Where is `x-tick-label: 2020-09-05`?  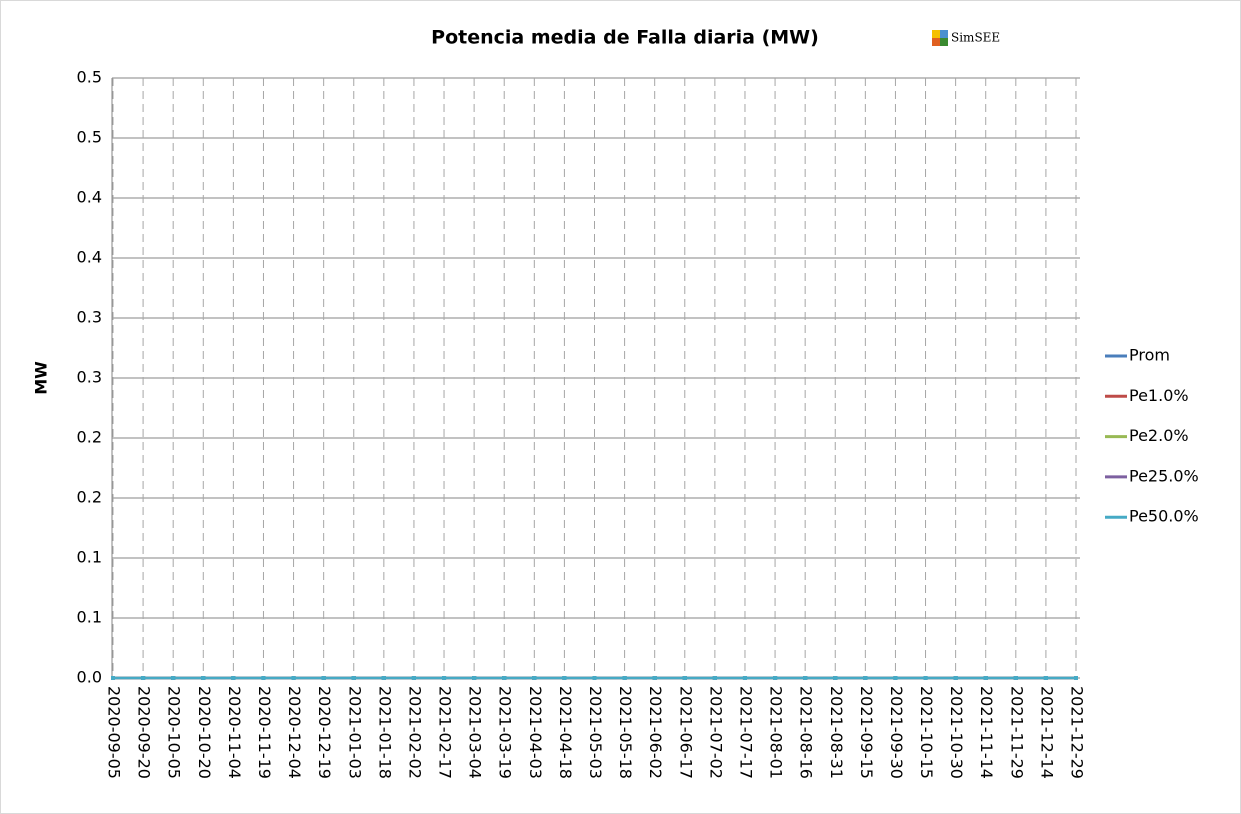 x-tick-label: 2020-09-05 is located at coordinates (114, 732).